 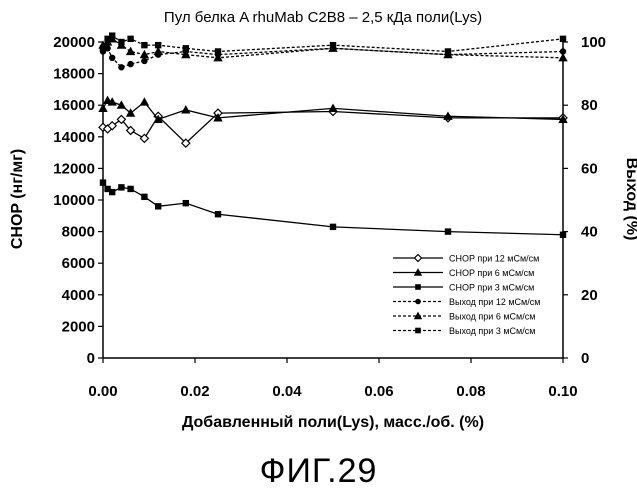 What do you see at coordinates (74, 105) in the screenshot?
I see `y-tick-label: 16000` at bounding box center [74, 105].